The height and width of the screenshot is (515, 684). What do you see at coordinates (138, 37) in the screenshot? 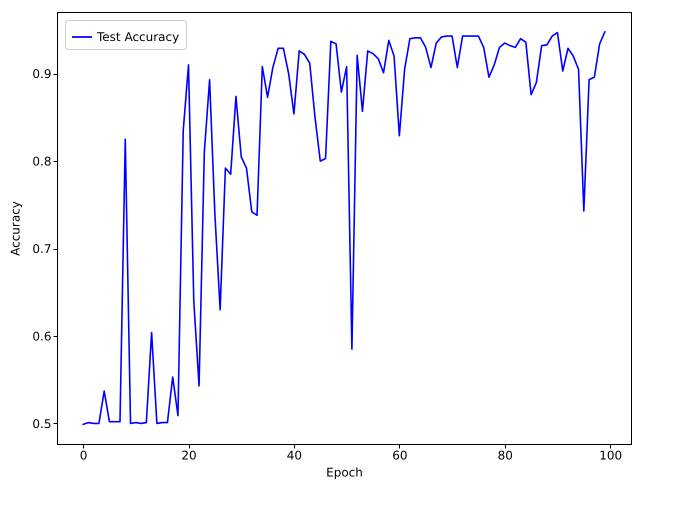
I see `legend-label: Test Accuracy` at bounding box center [138, 37].